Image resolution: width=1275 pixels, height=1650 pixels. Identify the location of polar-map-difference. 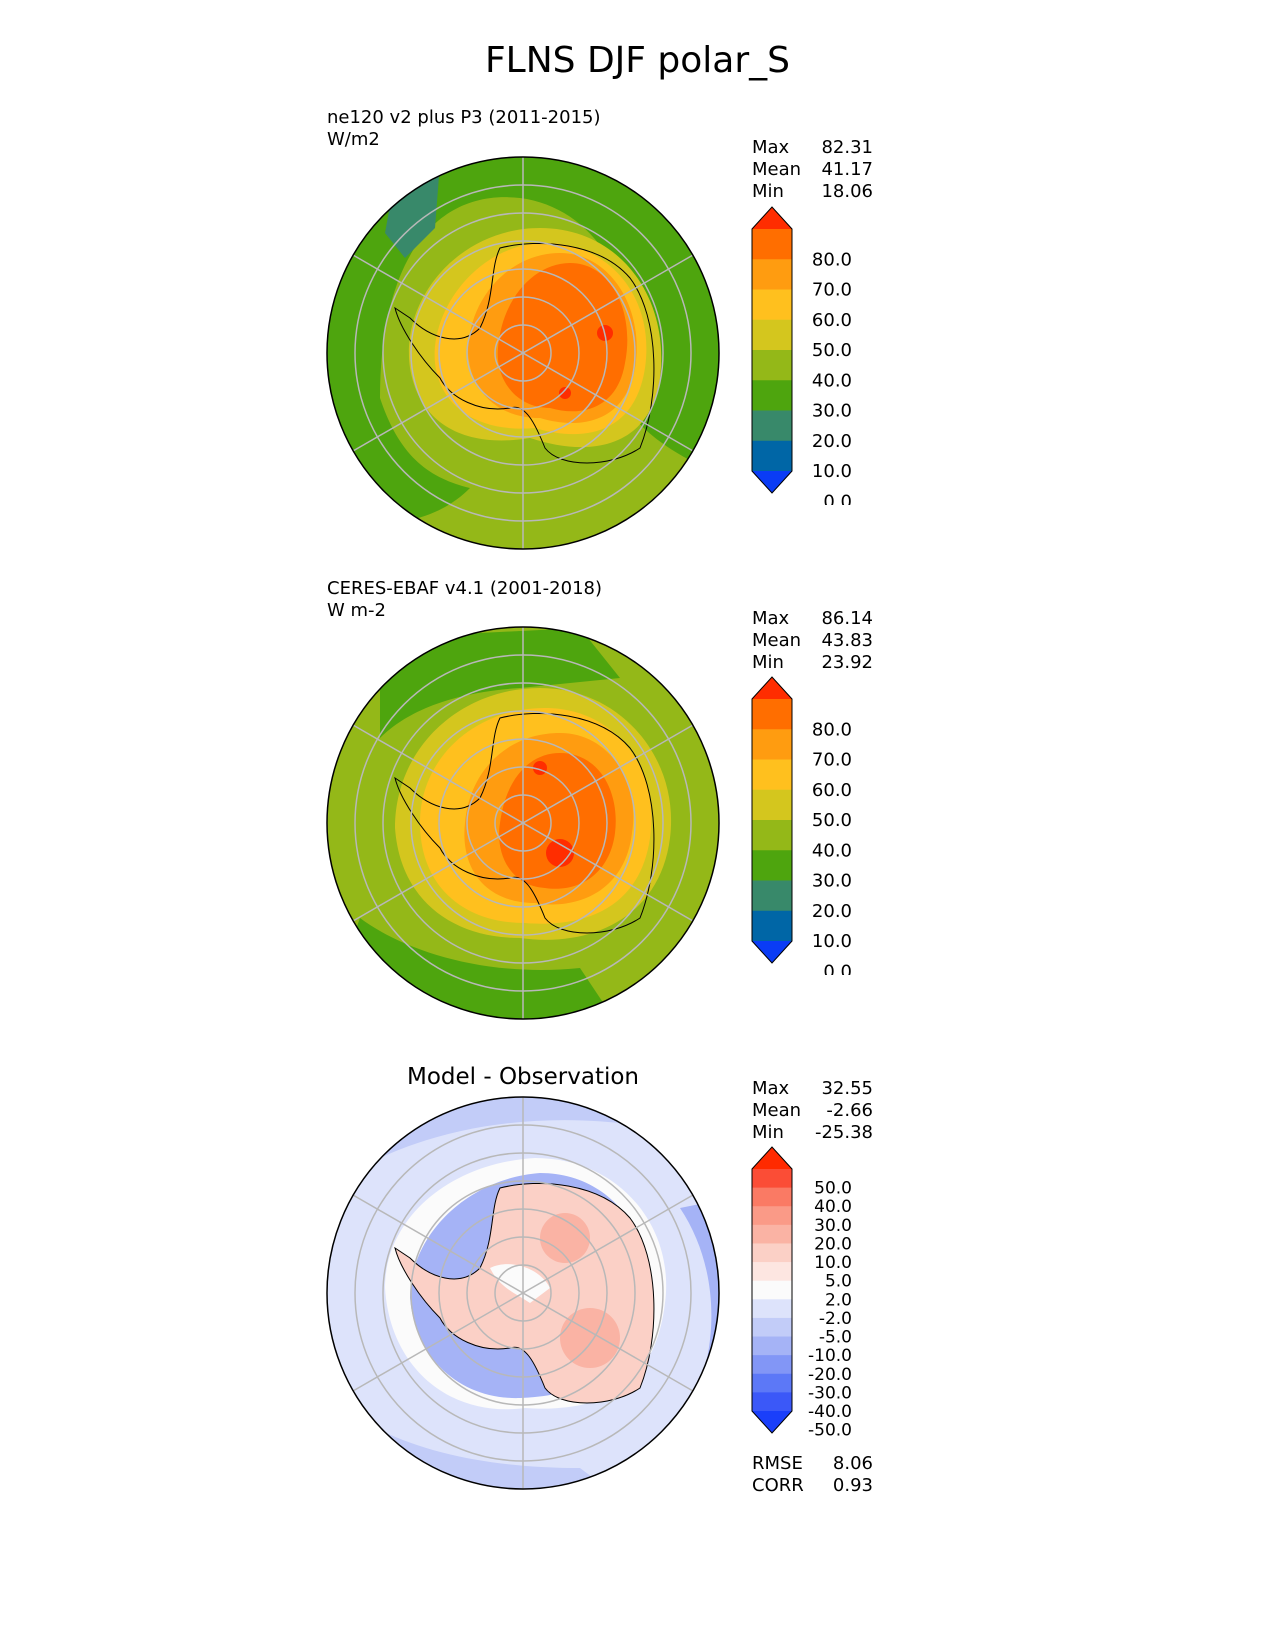
(523, 1293).